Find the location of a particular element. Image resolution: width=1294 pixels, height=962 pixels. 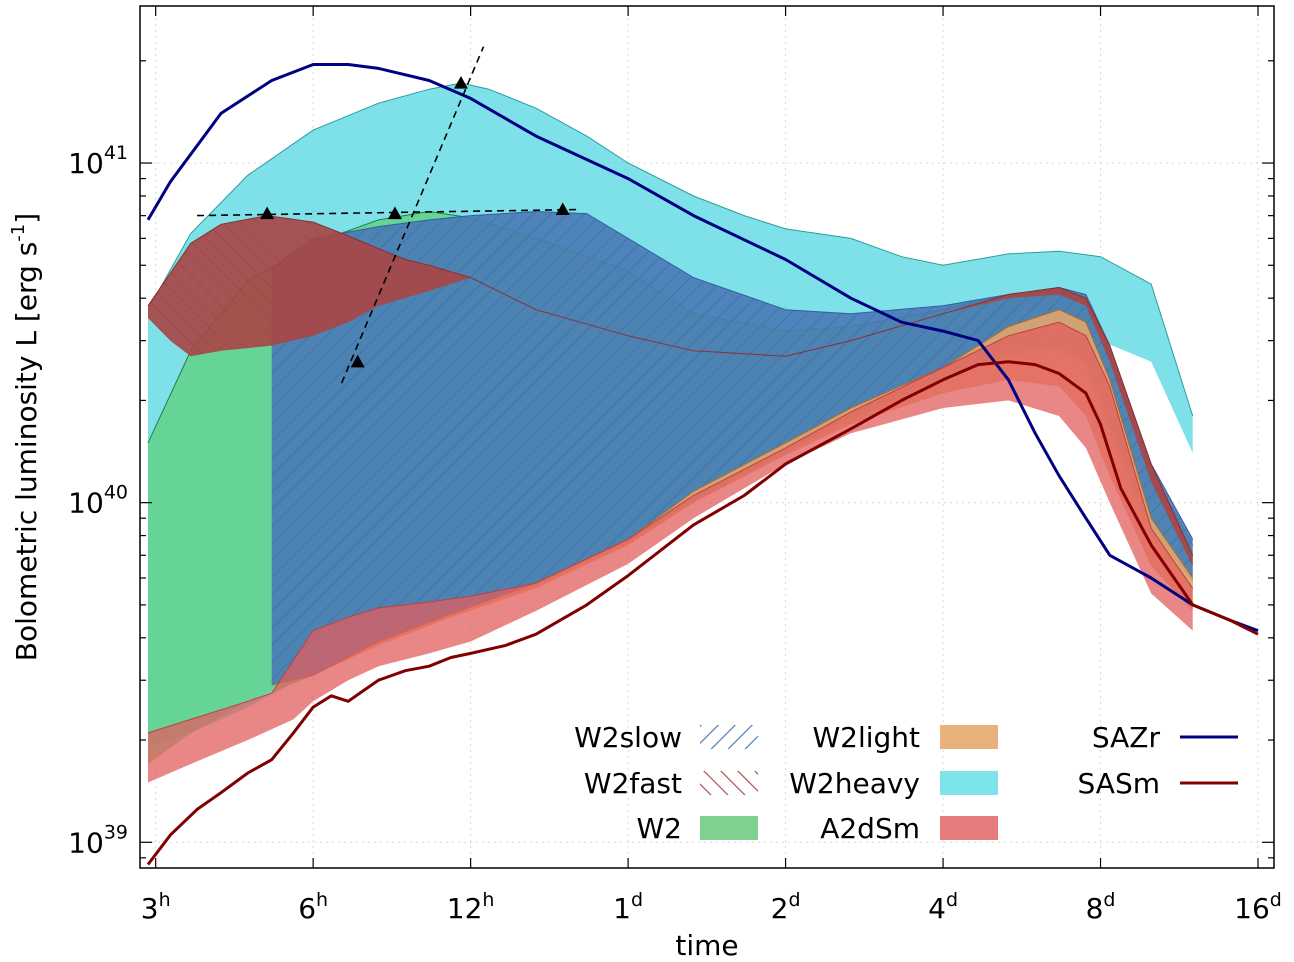

legend-label-SASm: SASm is located at coordinates (1119, 783).